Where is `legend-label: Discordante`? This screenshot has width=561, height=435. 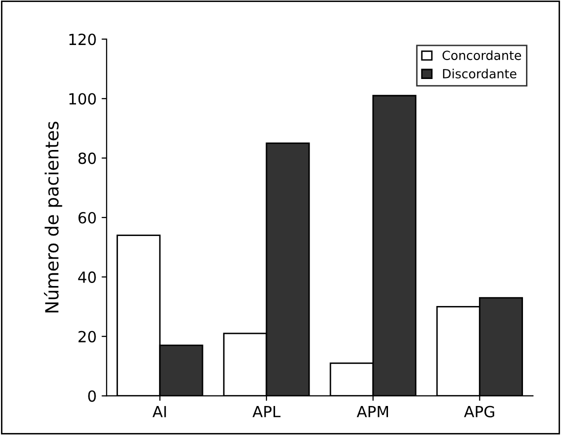 legend-label: Discordante is located at coordinates (479, 73).